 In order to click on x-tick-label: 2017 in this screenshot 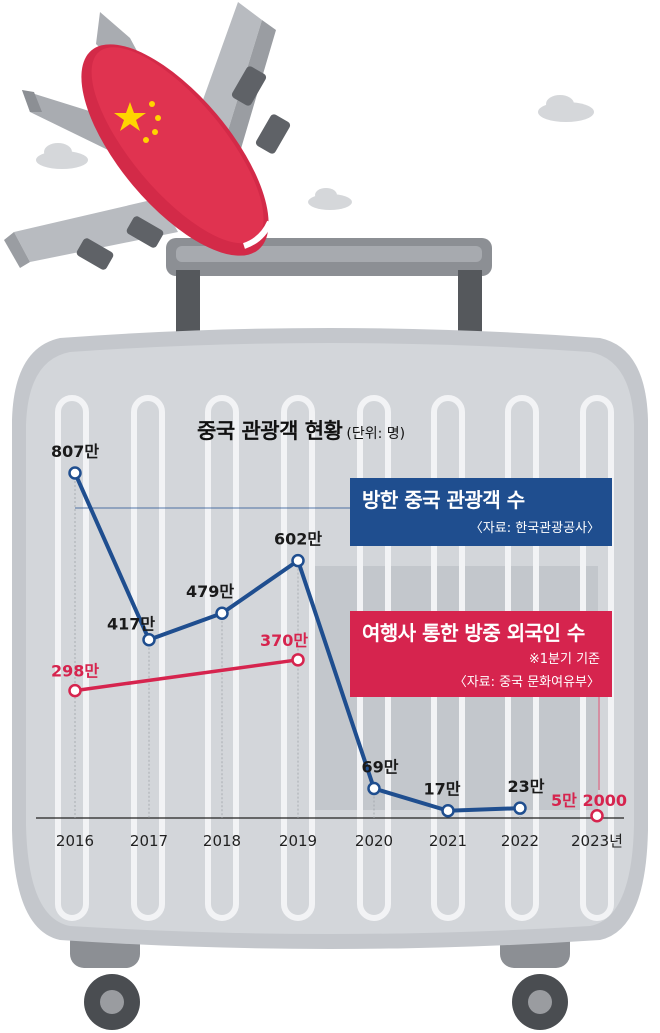, I will do `click(149, 841)`.